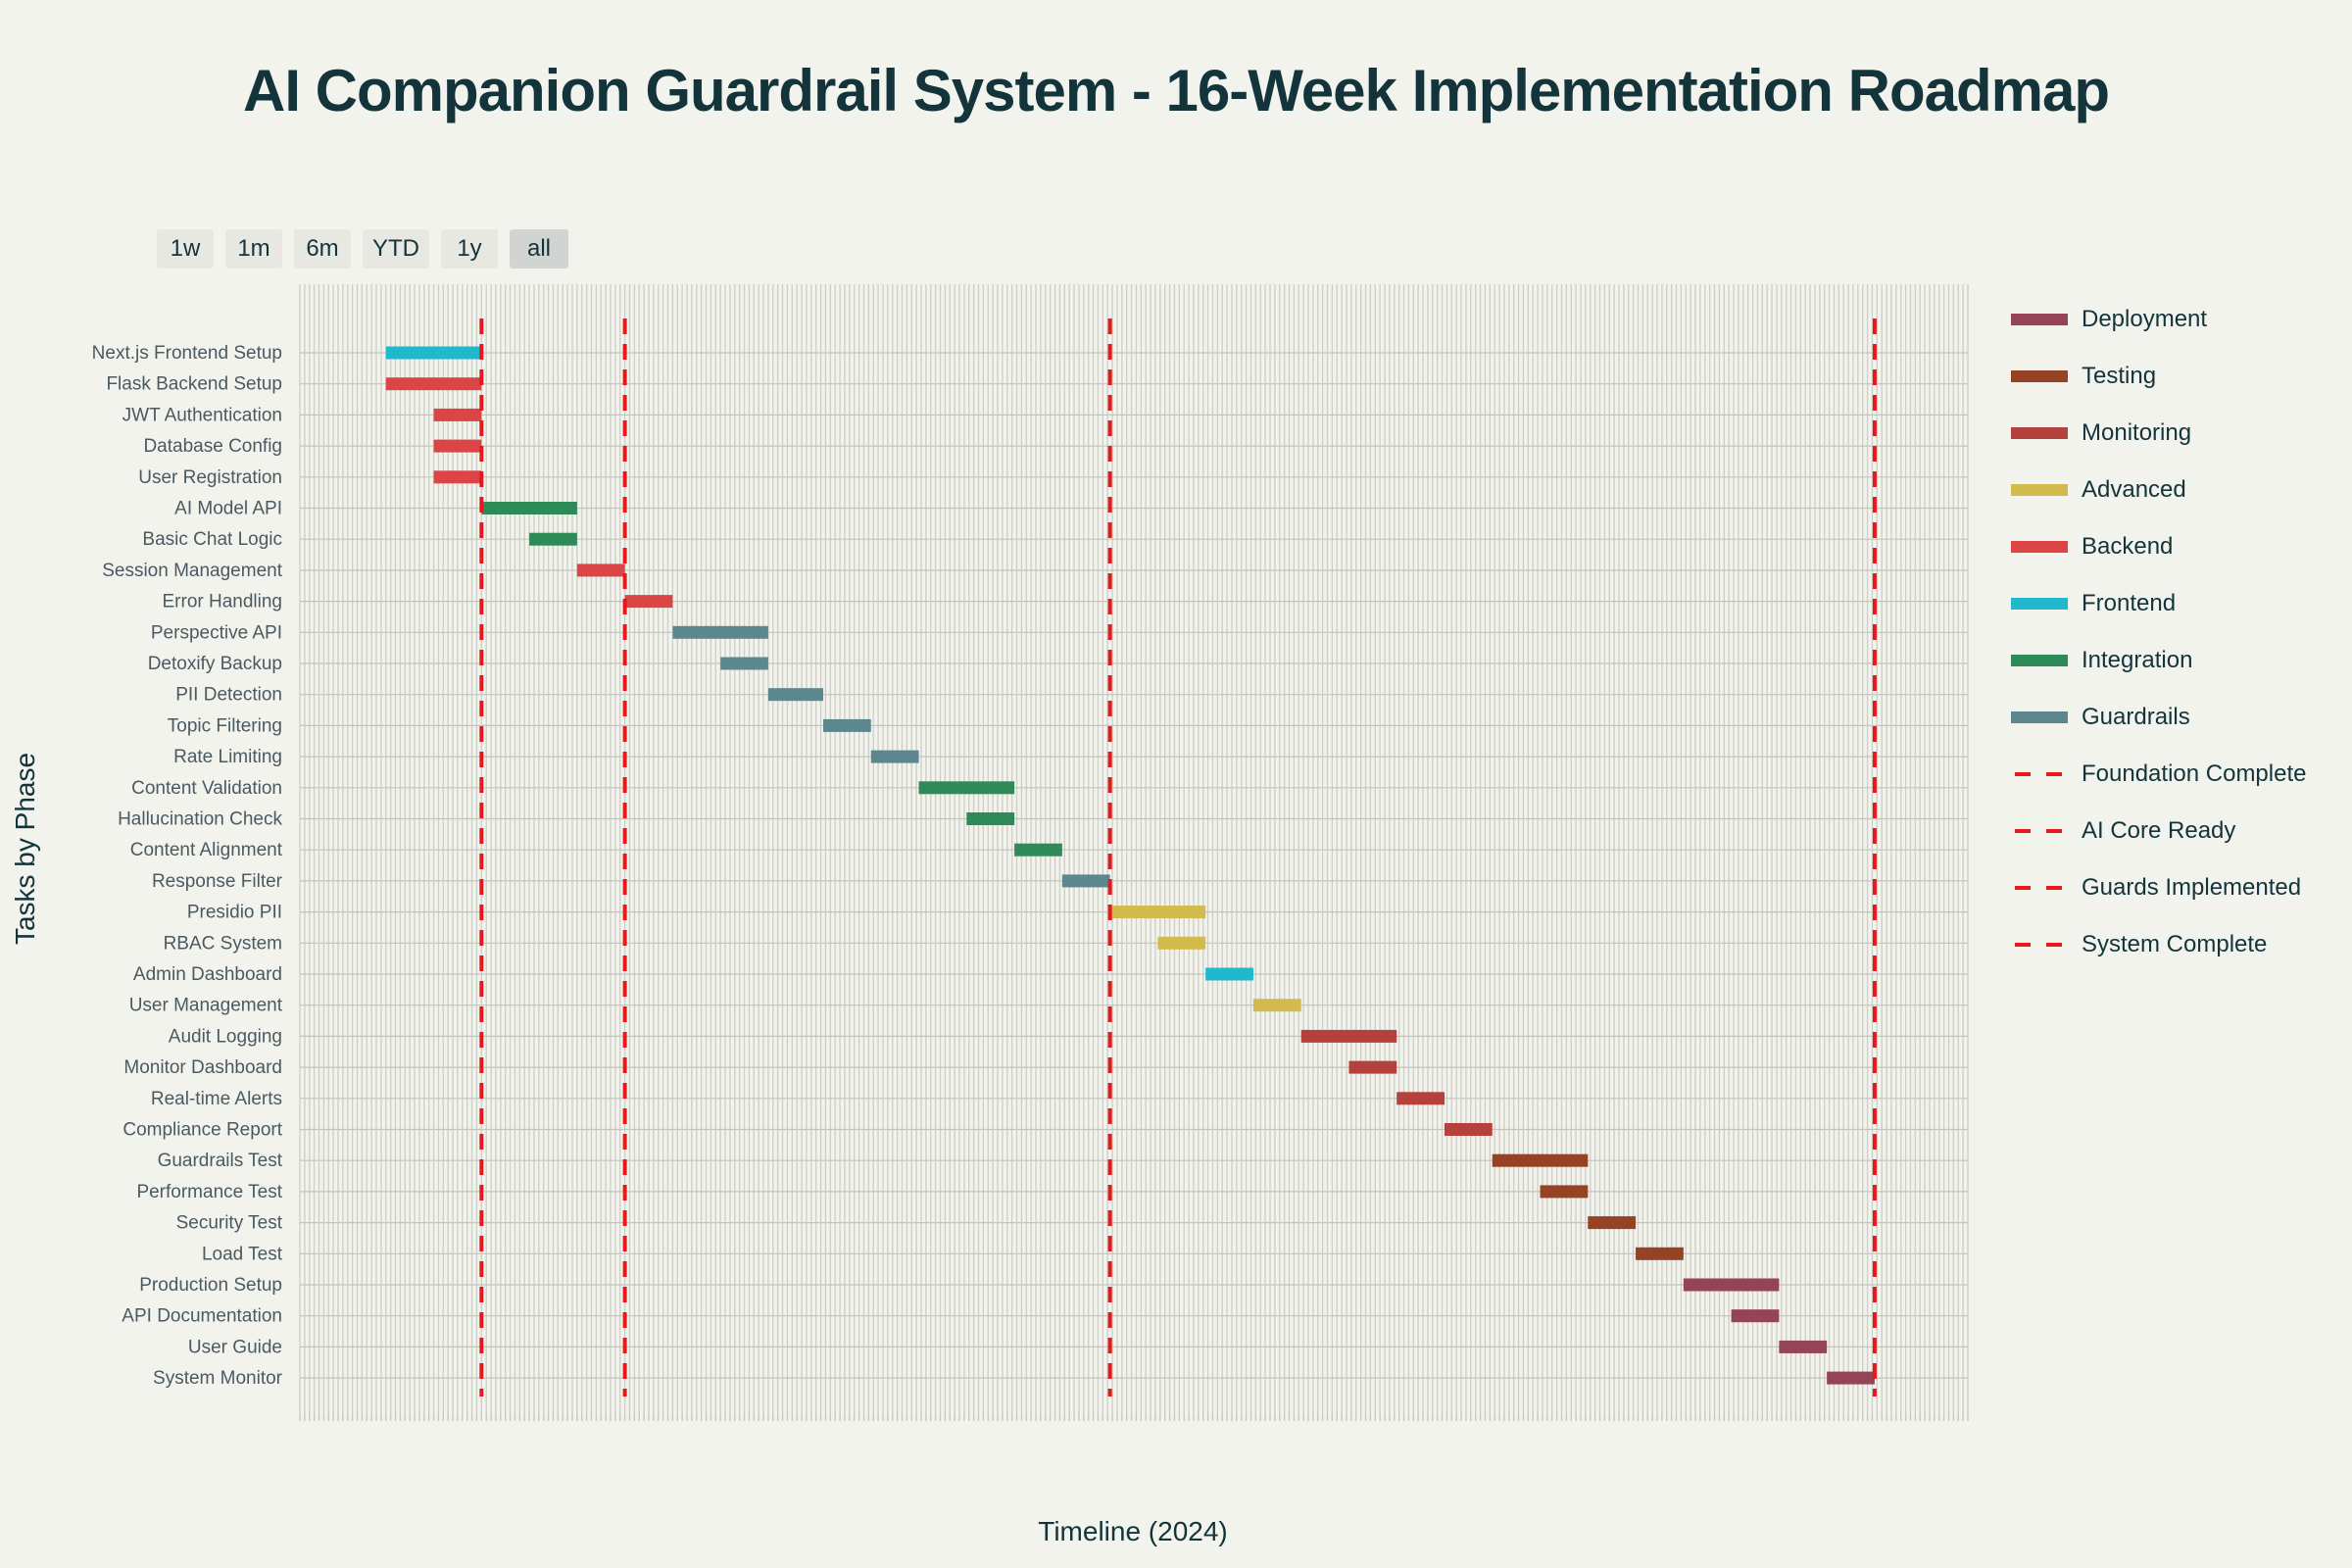  Describe the element at coordinates (228, 509) in the screenshot. I see `y-tick-label: AI Model API` at that location.